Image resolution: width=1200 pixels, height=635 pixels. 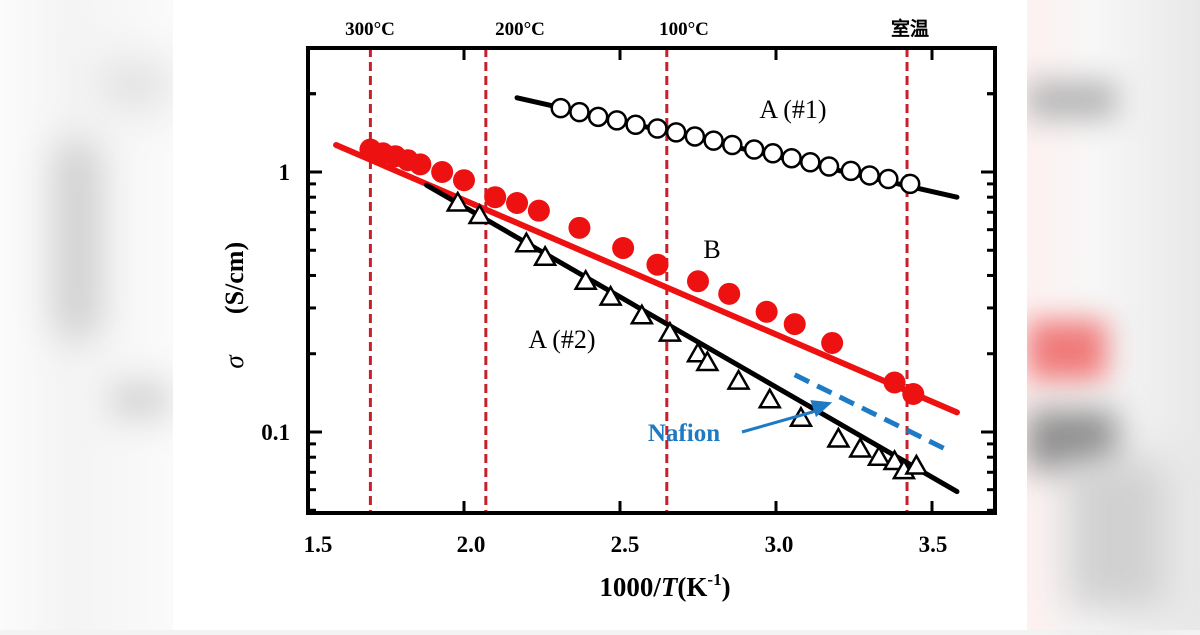 I want to click on x-axis-label-prefix: 1000/, so click(x=630, y=587).